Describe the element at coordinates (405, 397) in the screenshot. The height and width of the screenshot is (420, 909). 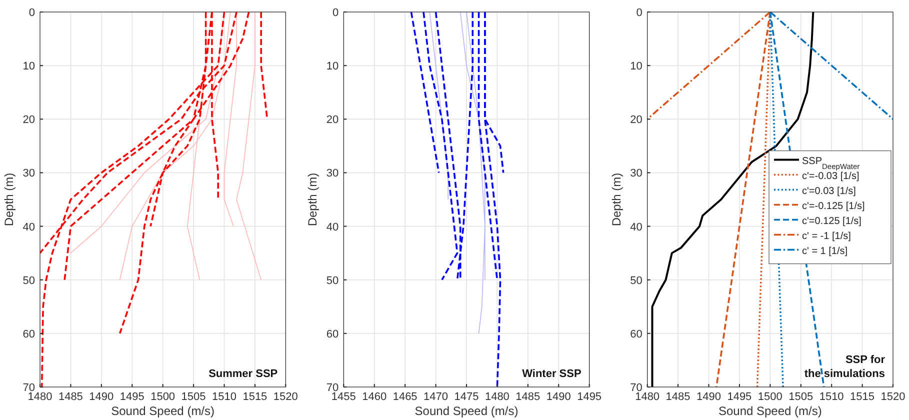
I see `x-tick-label: 1465` at that location.